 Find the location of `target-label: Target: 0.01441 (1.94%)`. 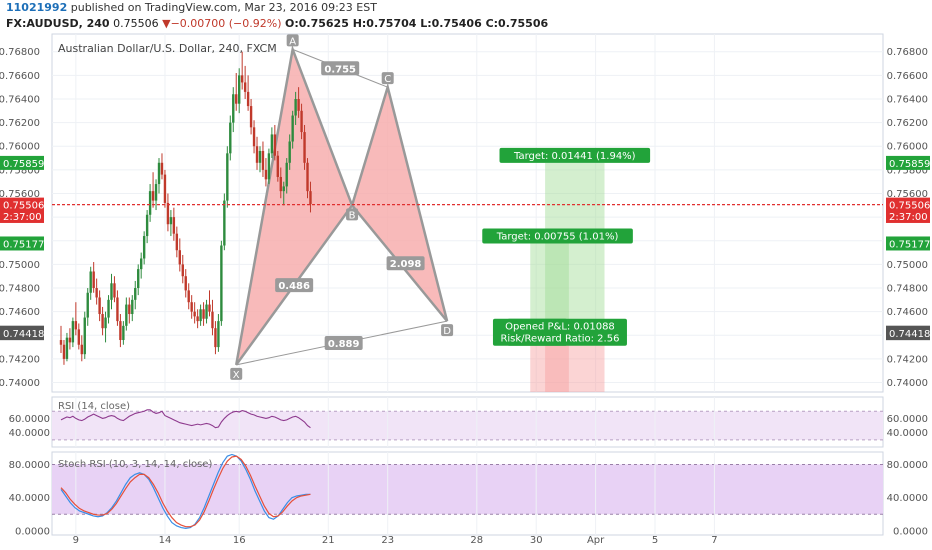

target-label: Target: 0.01441 (1.94%) is located at coordinates (574, 156).